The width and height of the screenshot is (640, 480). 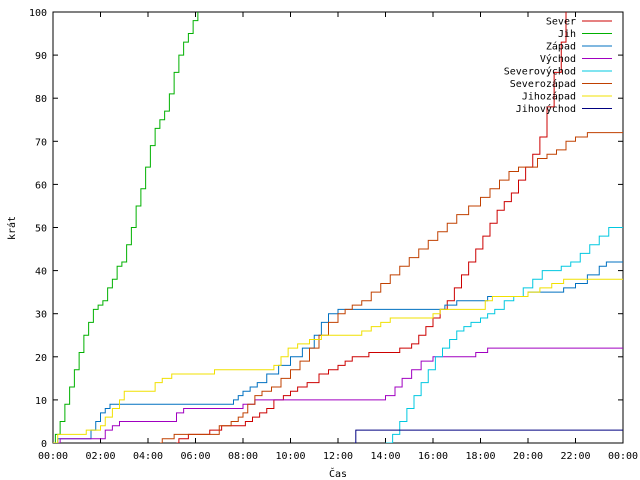 I want to click on y-tick-label: 10, so click(x=41, y=401).